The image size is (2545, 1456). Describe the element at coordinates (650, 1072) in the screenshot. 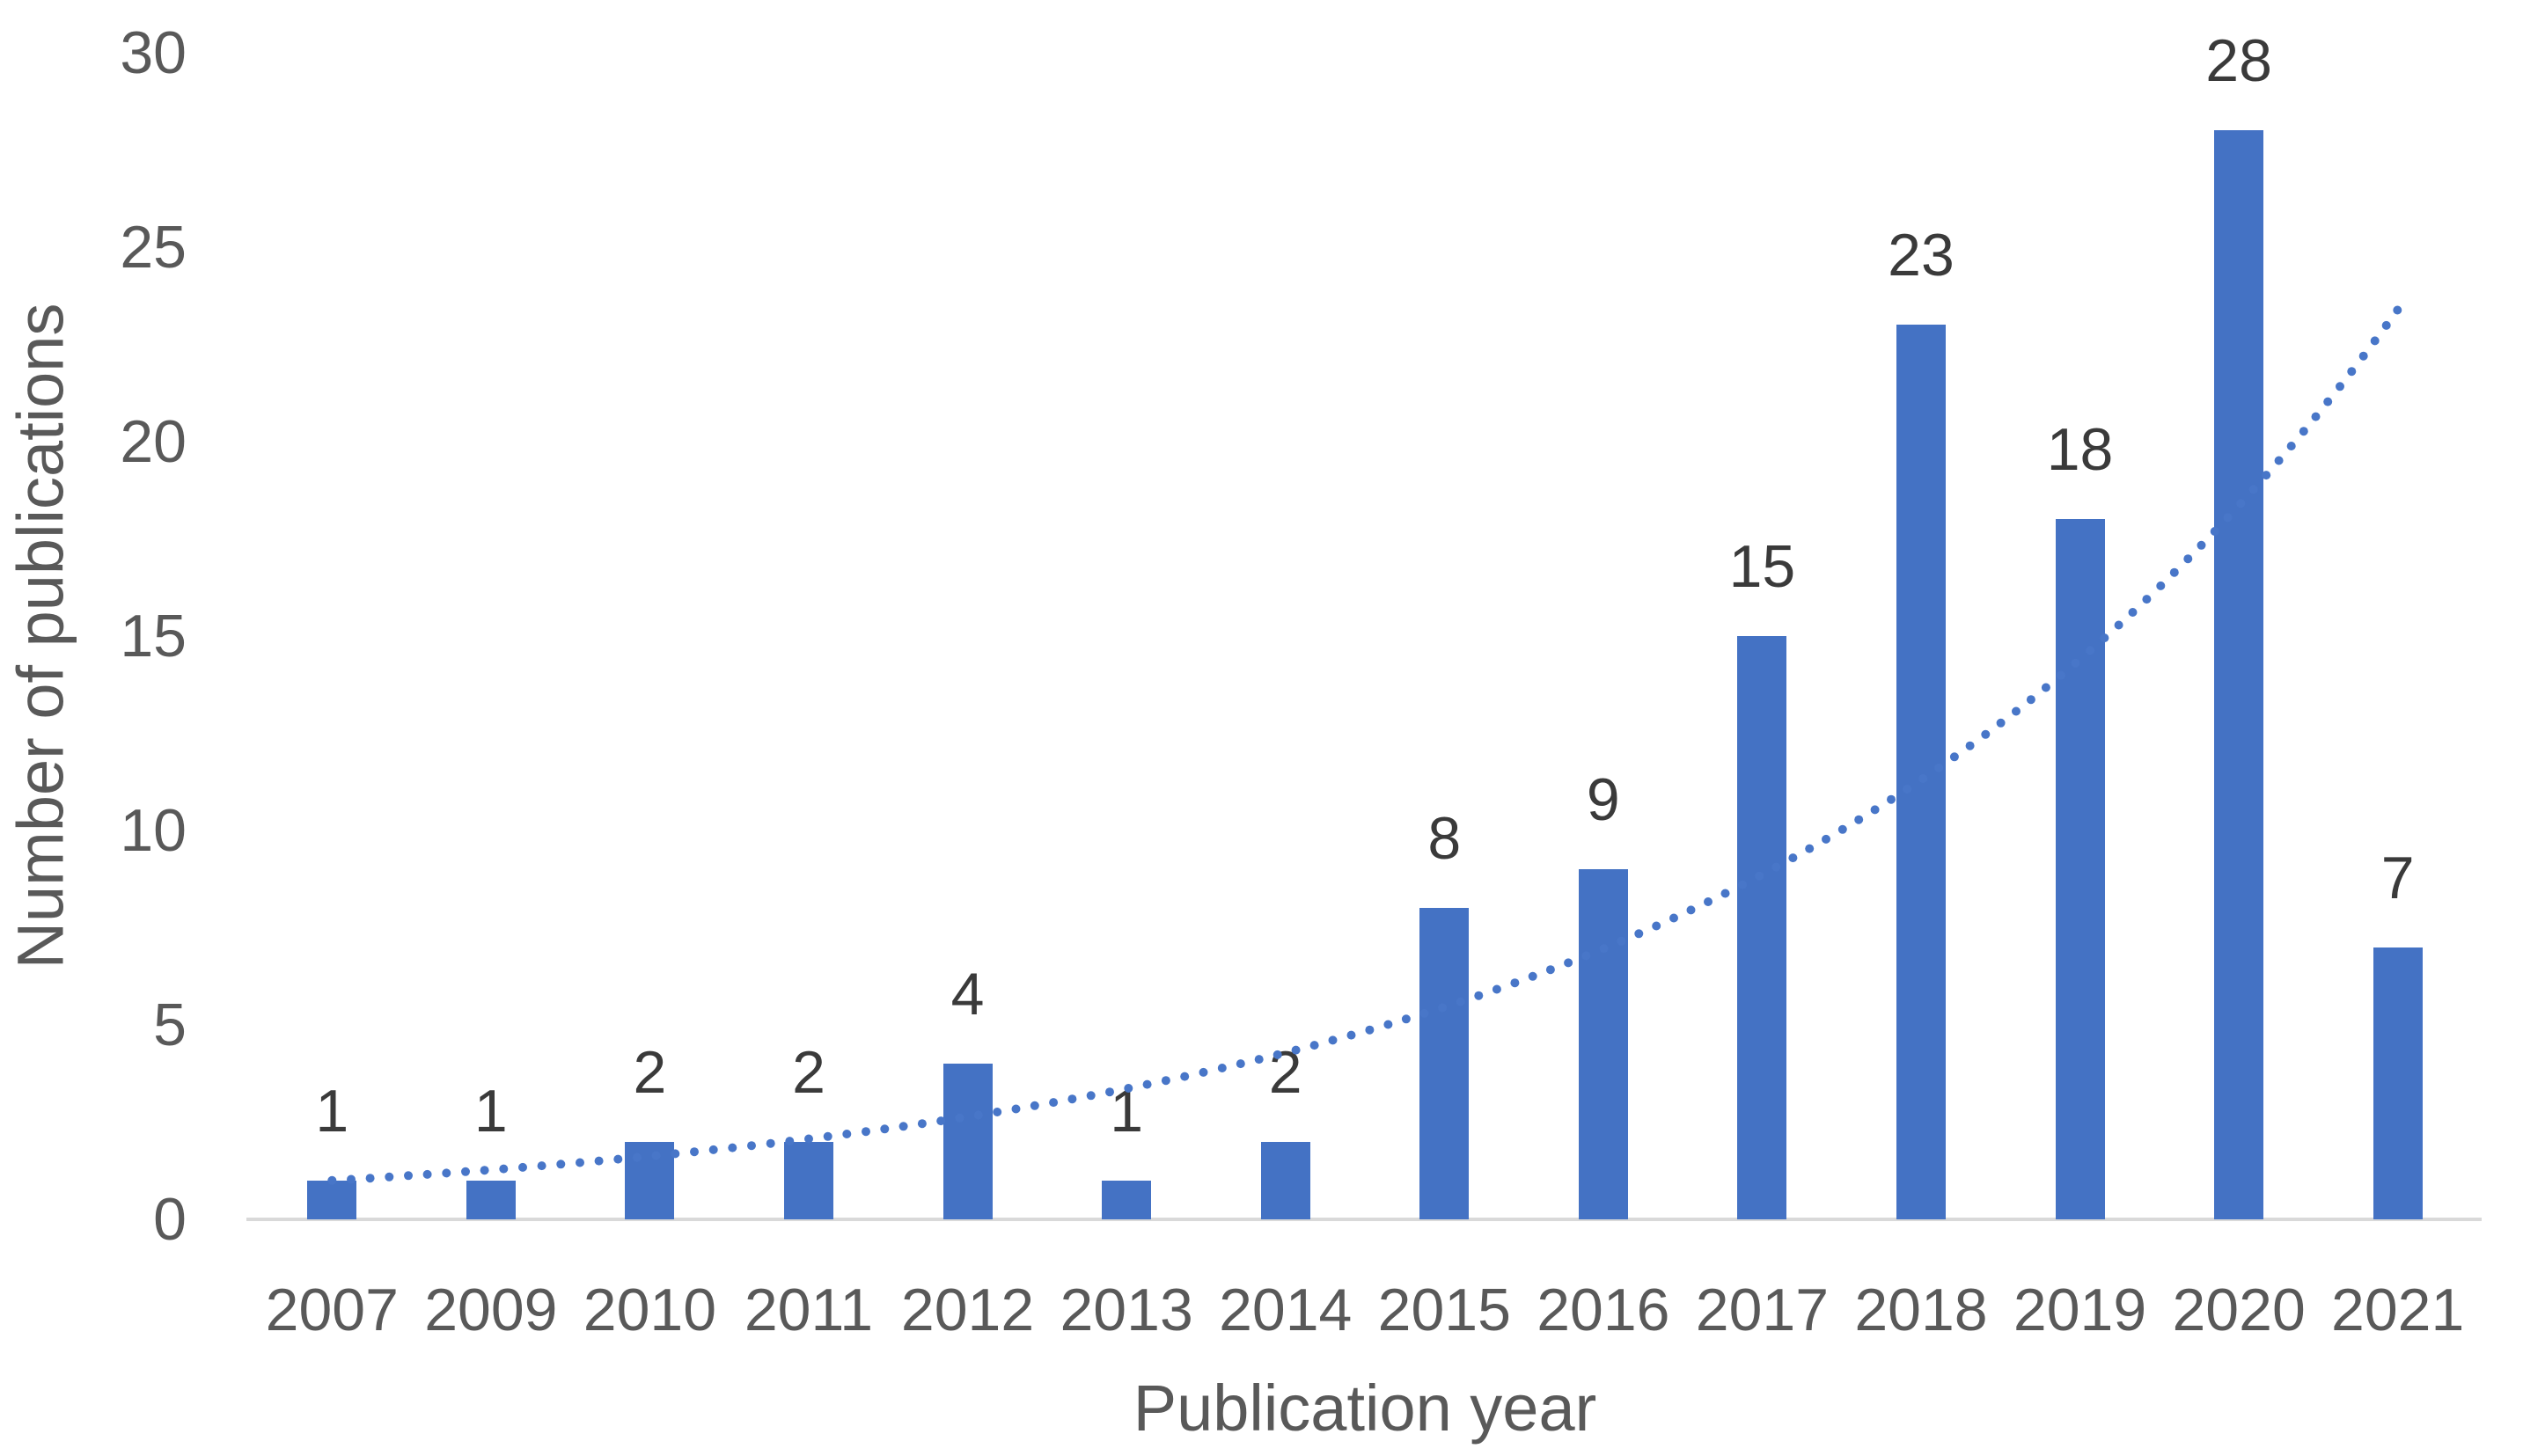

I see `bar-value-label: 2` at that location.